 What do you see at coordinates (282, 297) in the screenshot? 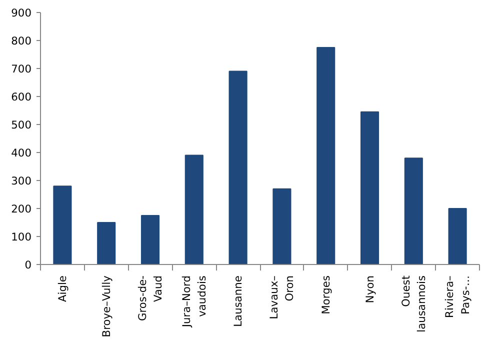
I see `x-tick-label: Lavaux– Oron` at bounding box center [282, 297].